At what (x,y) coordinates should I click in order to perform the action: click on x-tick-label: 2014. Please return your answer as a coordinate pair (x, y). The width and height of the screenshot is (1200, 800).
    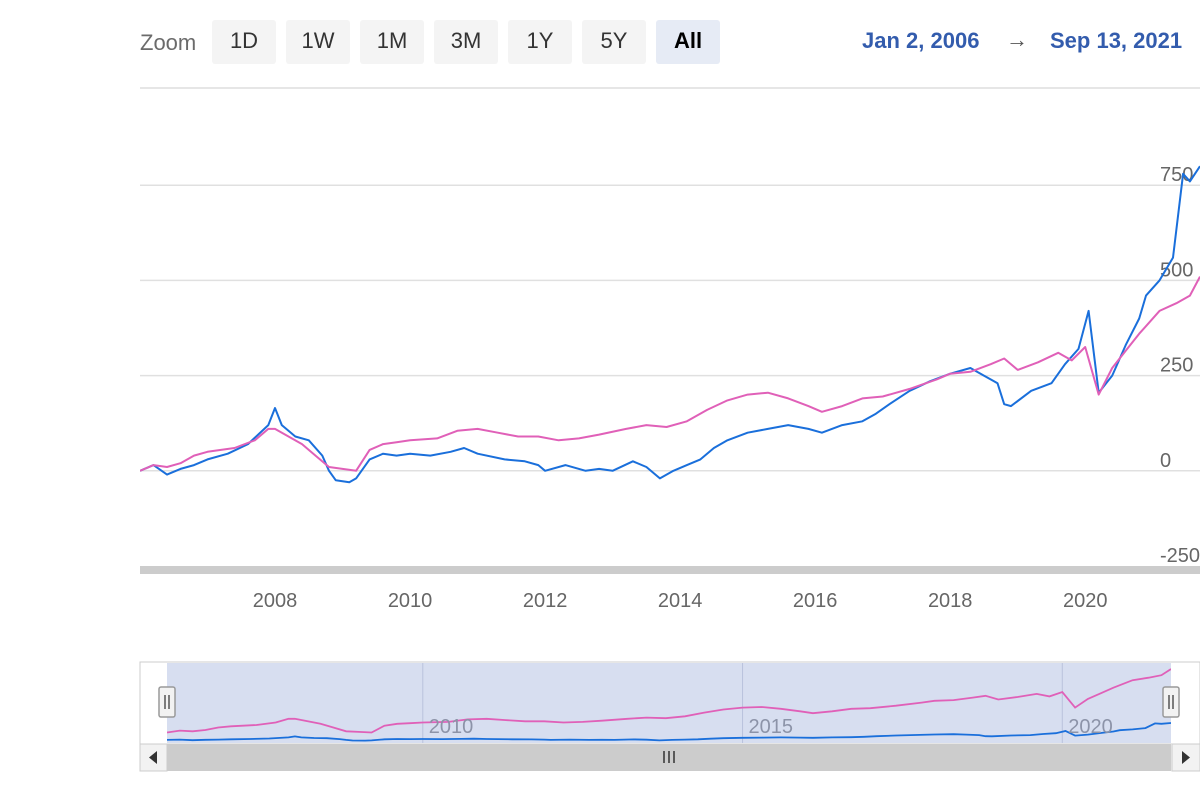
    Looking at the image, I should click on (680, 601).